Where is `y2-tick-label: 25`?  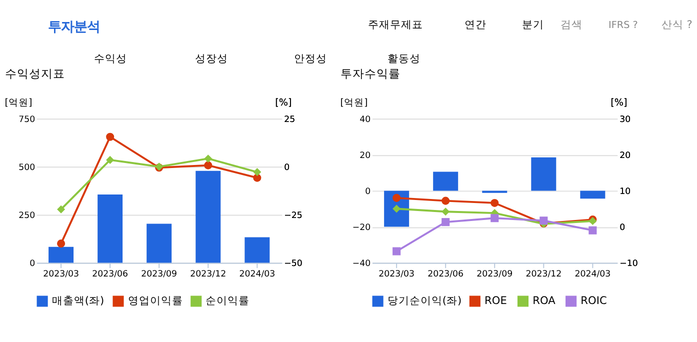 y2-tick-label: 25 is located at coordinates (290, 119).